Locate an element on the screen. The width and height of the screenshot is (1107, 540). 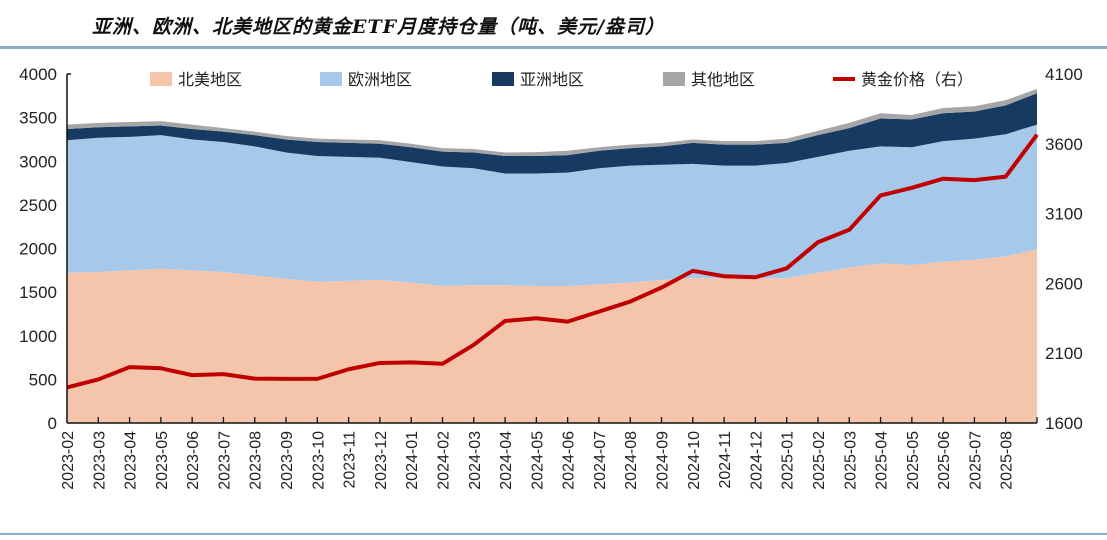
x-tick-label: 2024-03 is located at coordinates (475, 460).